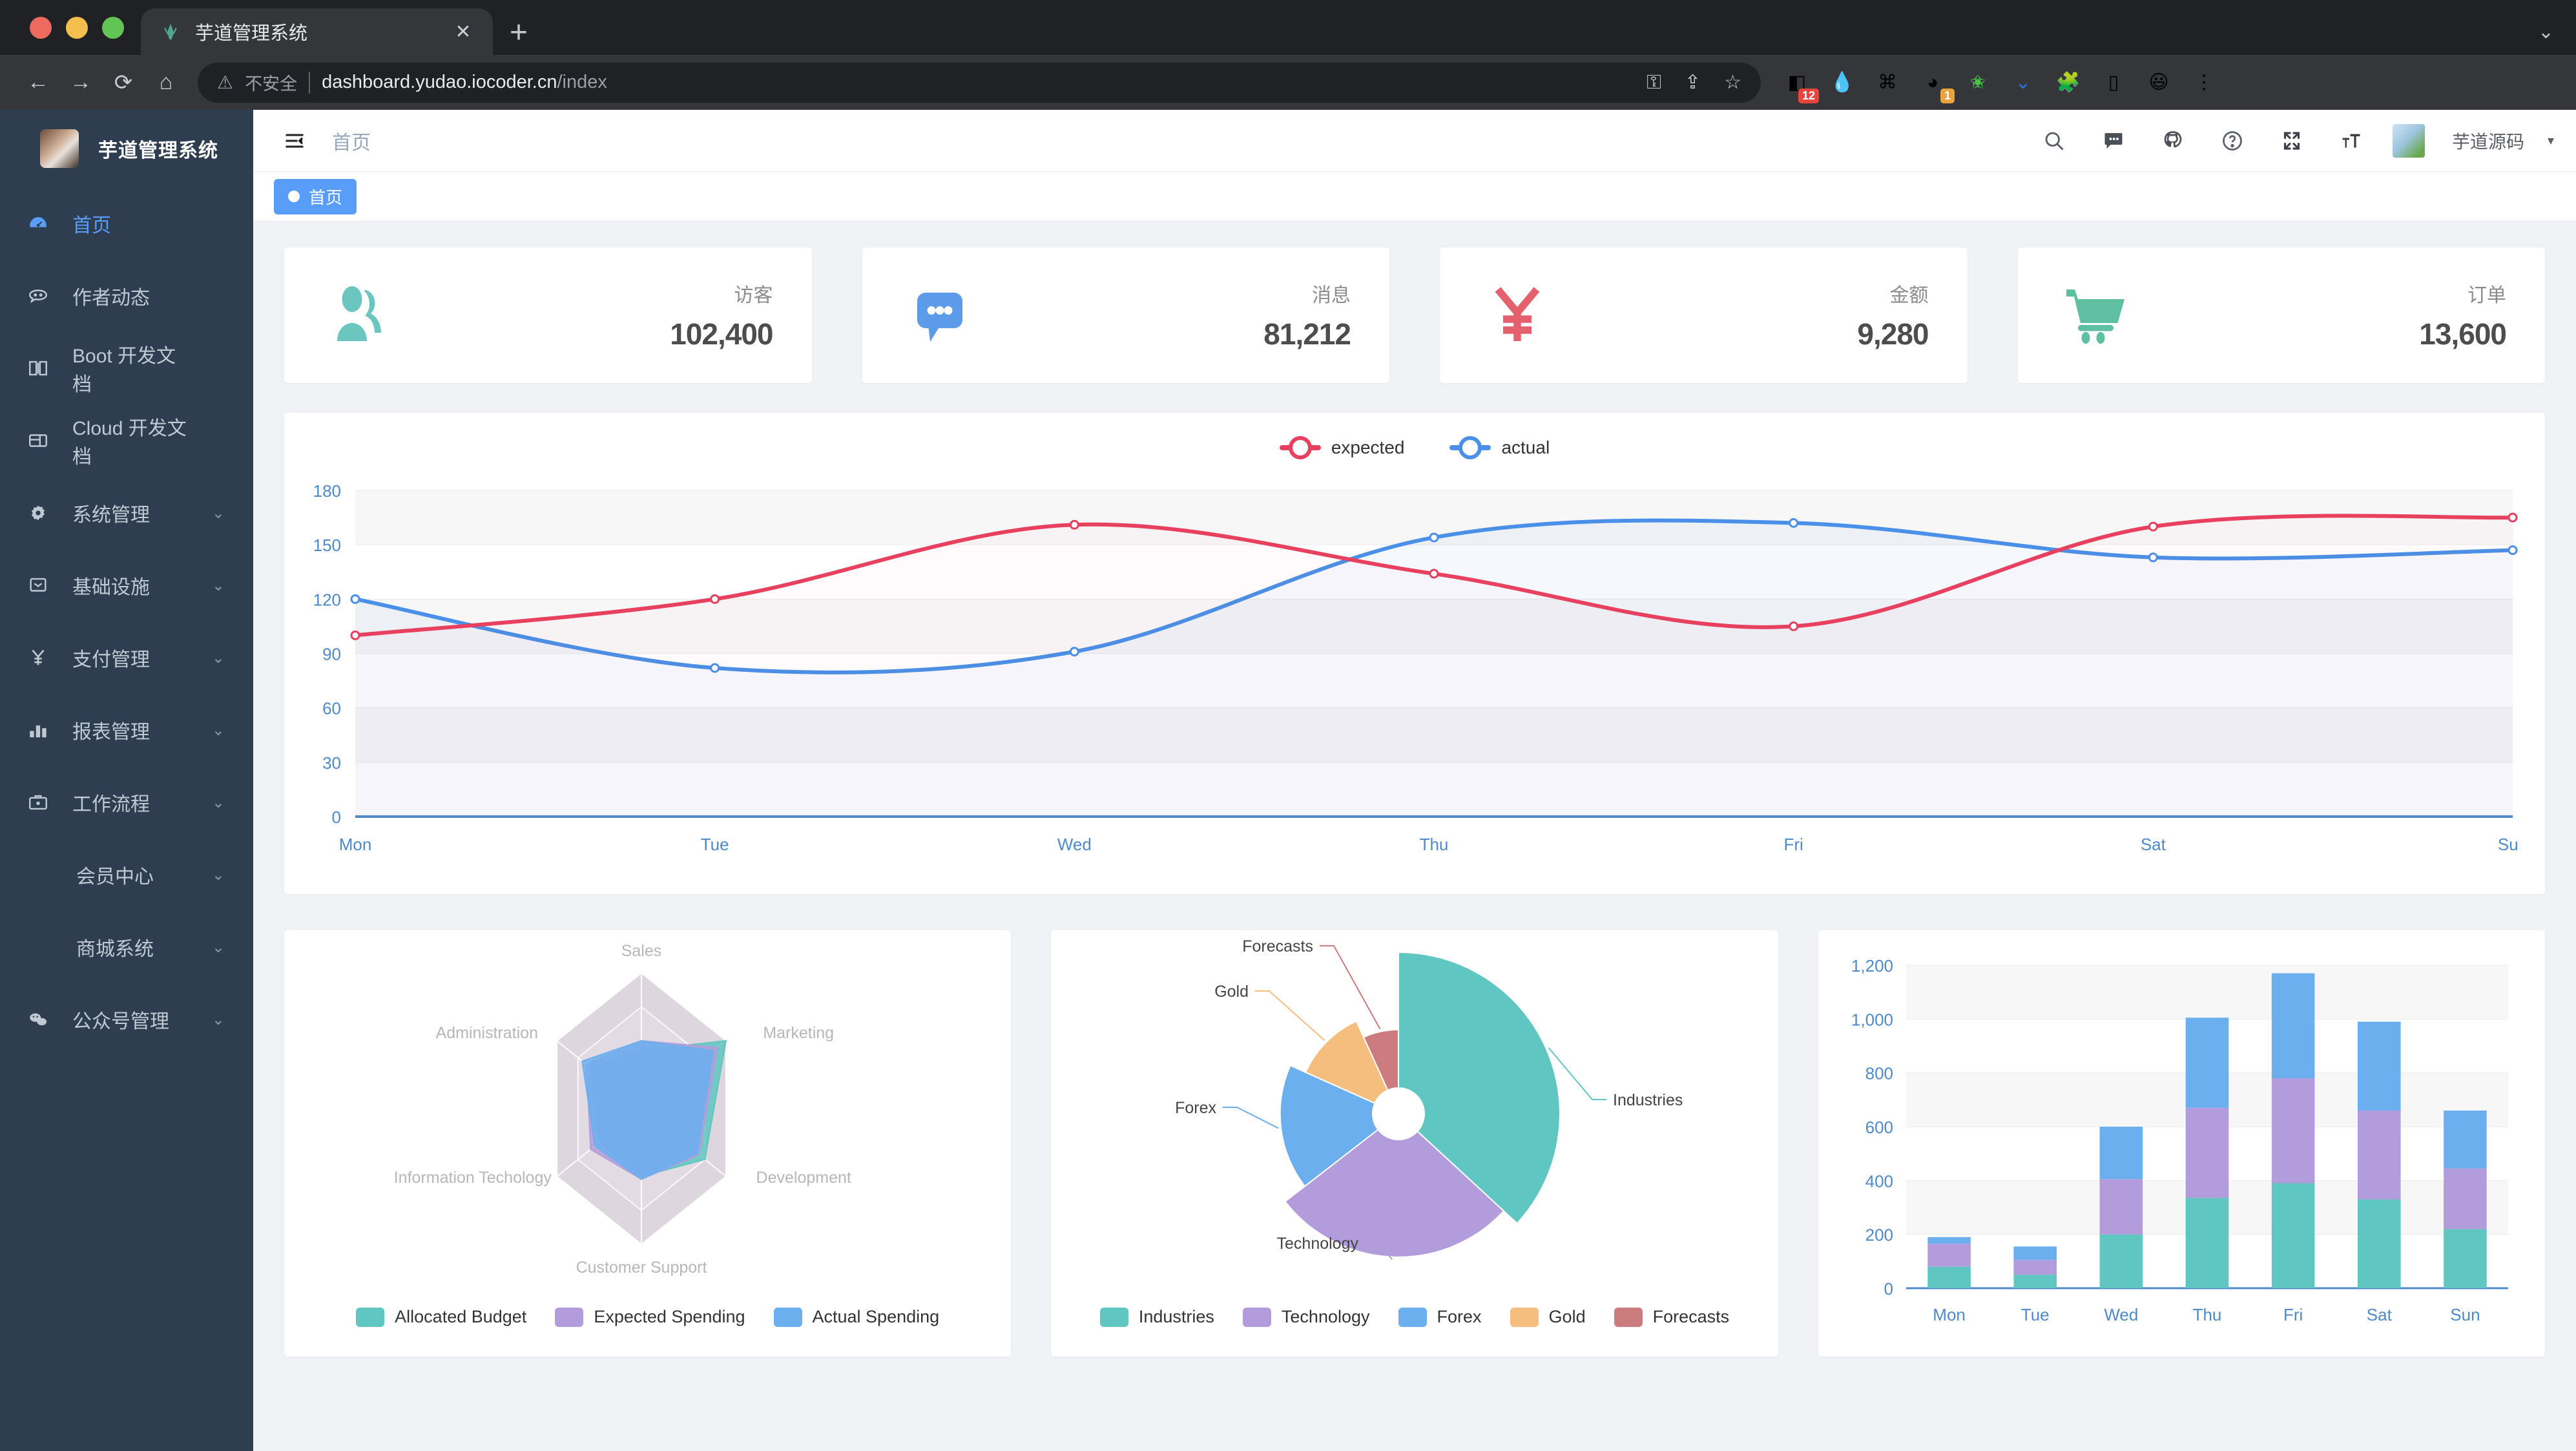 This screenshot has height=1451, width=2576. Describe the element at coordinates (41, 27) in the screenshot. I see `close-window-button` at that location.